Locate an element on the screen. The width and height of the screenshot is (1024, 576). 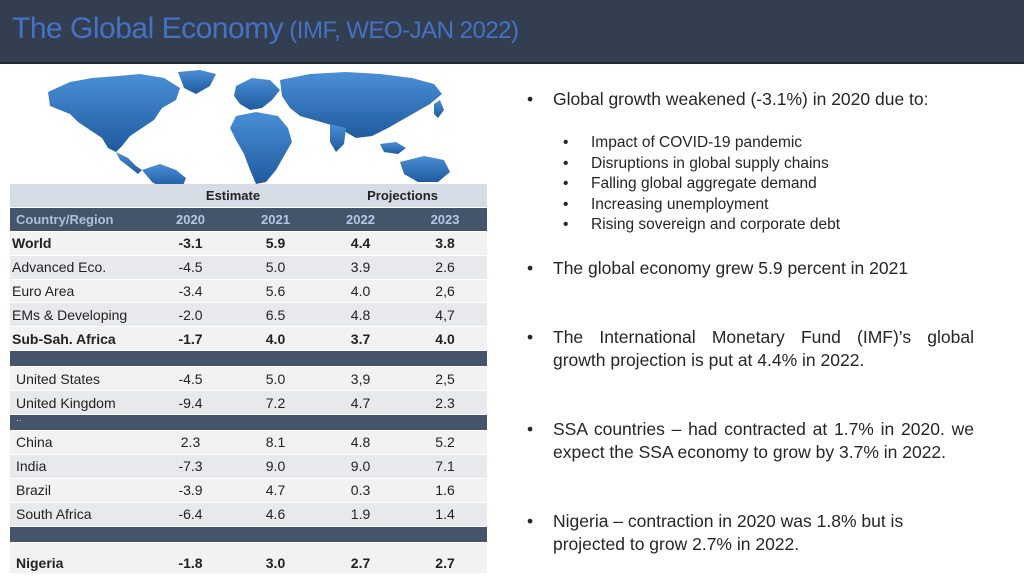
title-bar: The Global Economy (IMF, WEO-JAN 2022) is located at coordinates (512, 32).